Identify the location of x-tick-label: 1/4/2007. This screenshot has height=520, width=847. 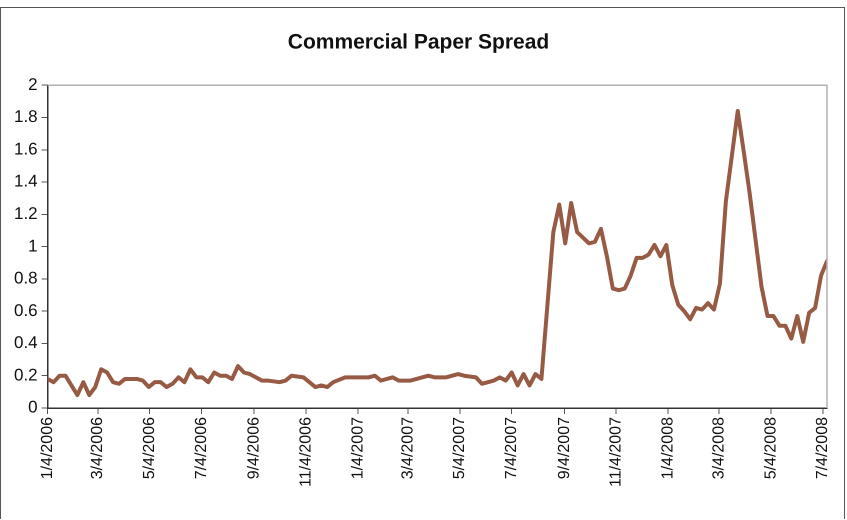
(357, 448).